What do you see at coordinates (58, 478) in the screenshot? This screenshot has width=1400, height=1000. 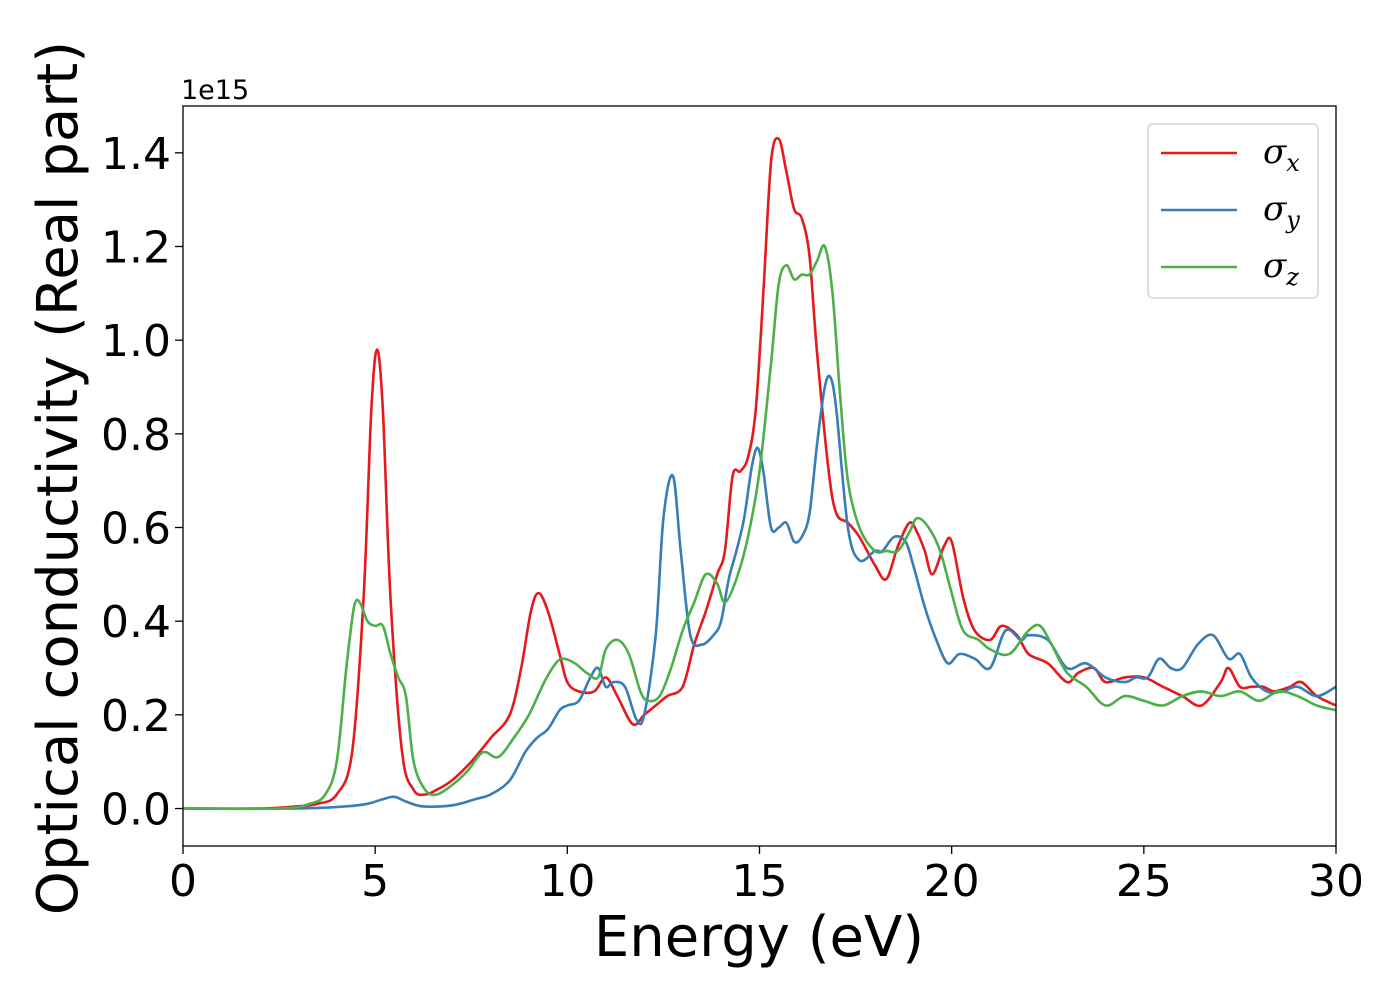 I see `y-axis-title: Optical conductivity (Real part)` at bounding box center [58, 478].